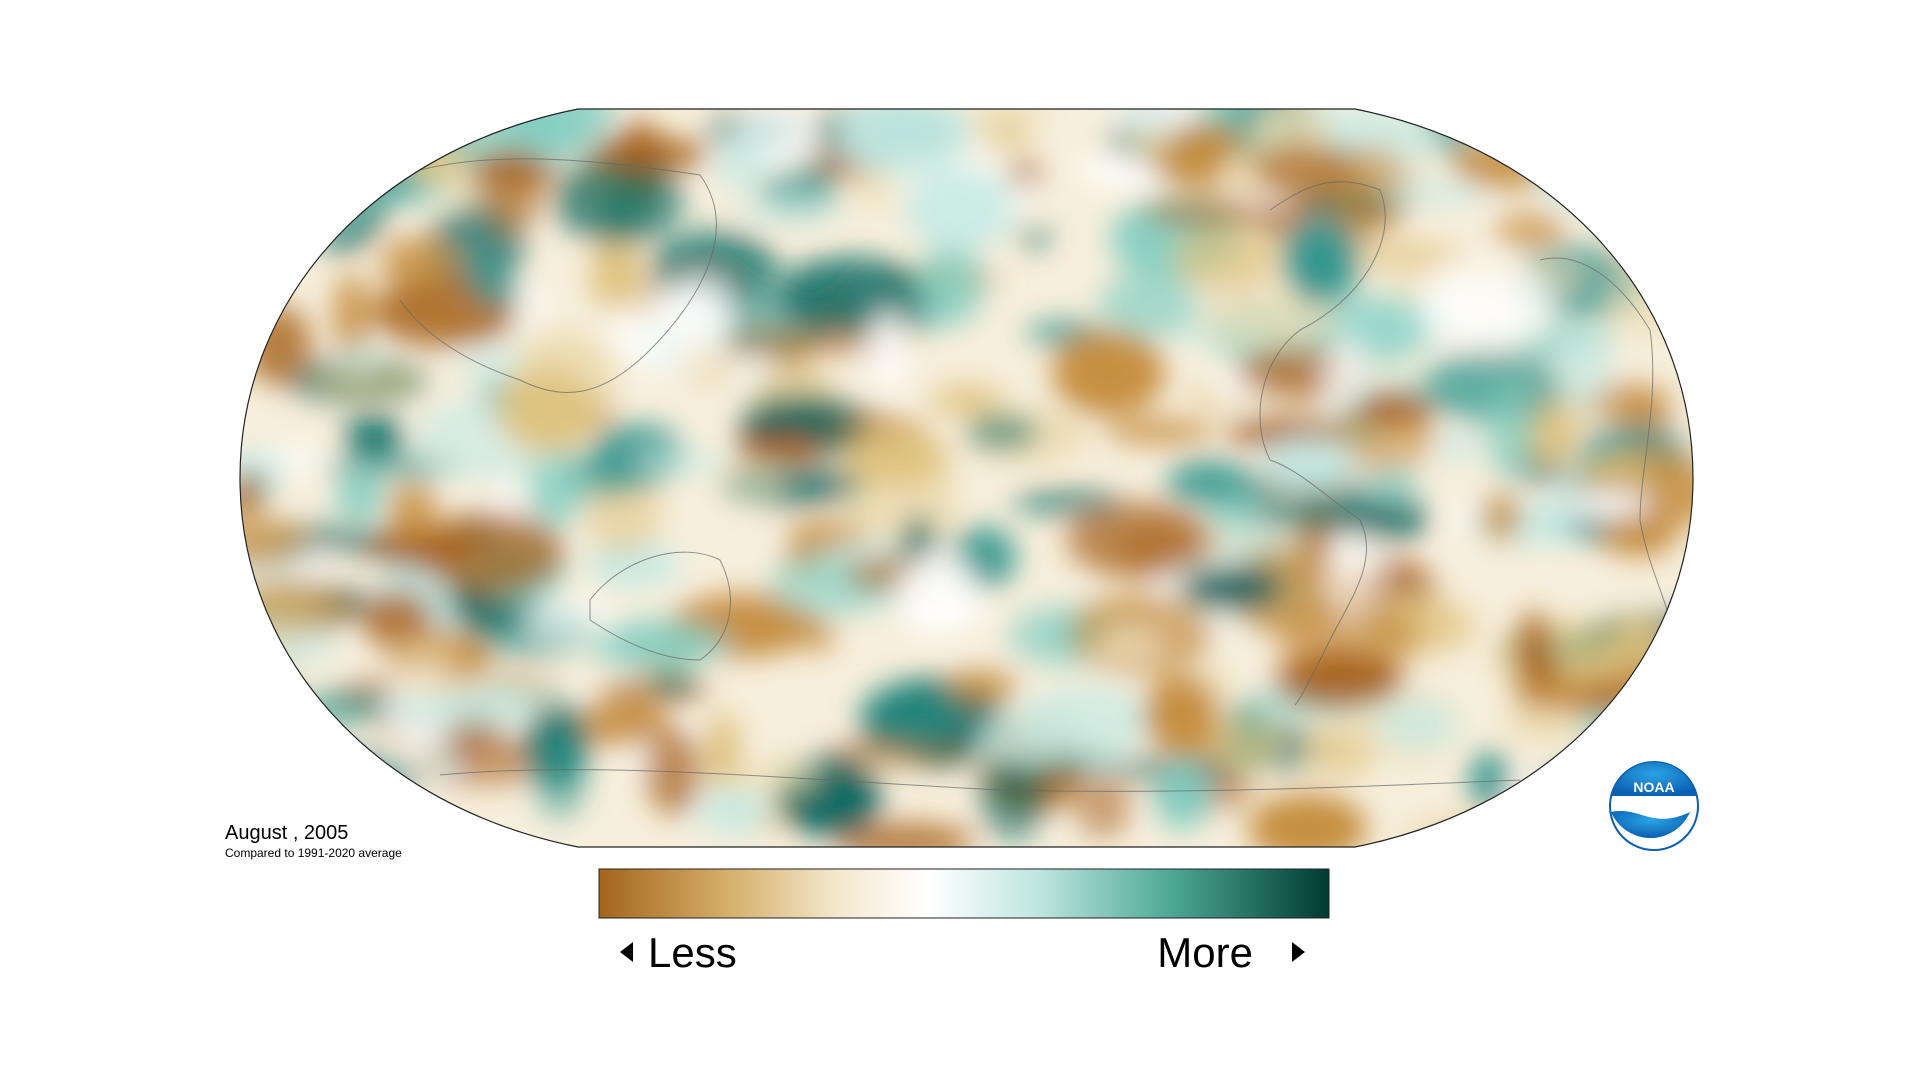 The height and width of the screenshot is (1080, 1920). I want to click on logo-bottom, so click(1650, 825).